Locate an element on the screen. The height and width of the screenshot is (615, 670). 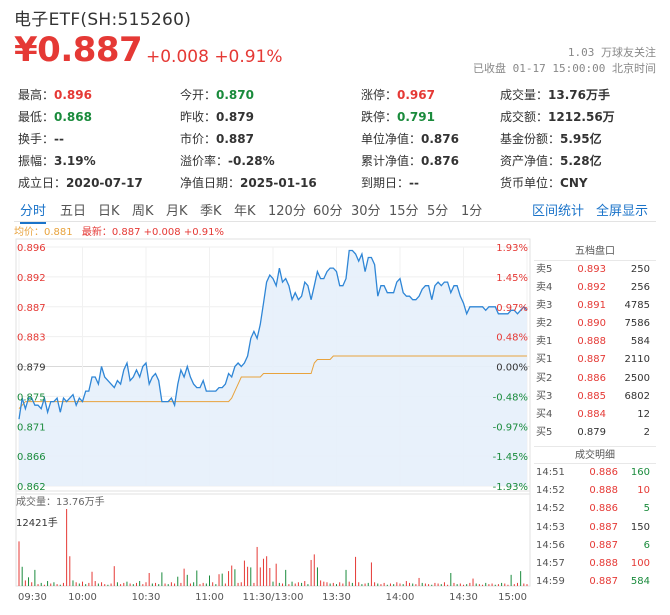
quote-cell: 涨停：0.967 is located at coordinates (398, 94).